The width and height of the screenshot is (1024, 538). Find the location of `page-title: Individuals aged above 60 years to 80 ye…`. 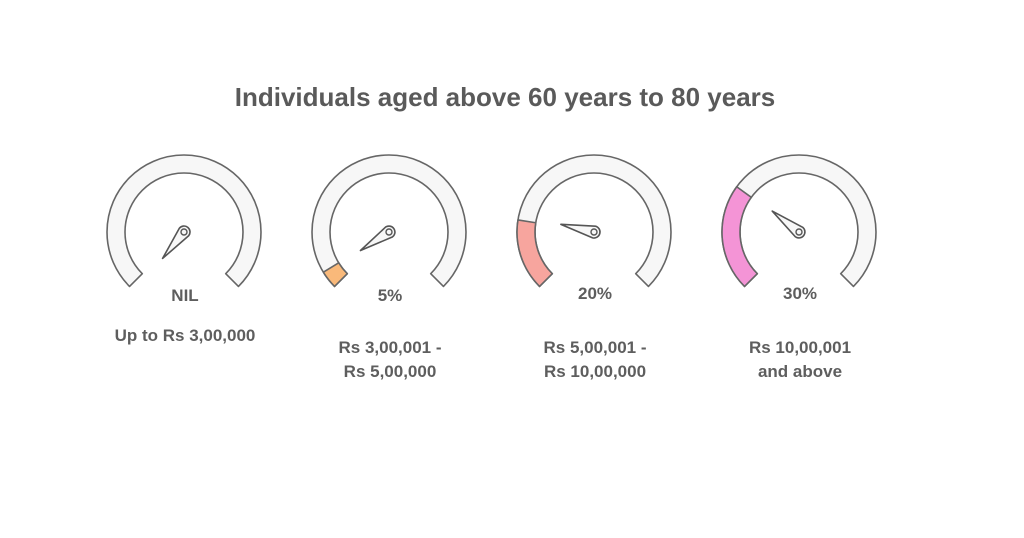

page-title: Individuals aged above 60 years to 80 ye… is located at coordinates (505, 97).